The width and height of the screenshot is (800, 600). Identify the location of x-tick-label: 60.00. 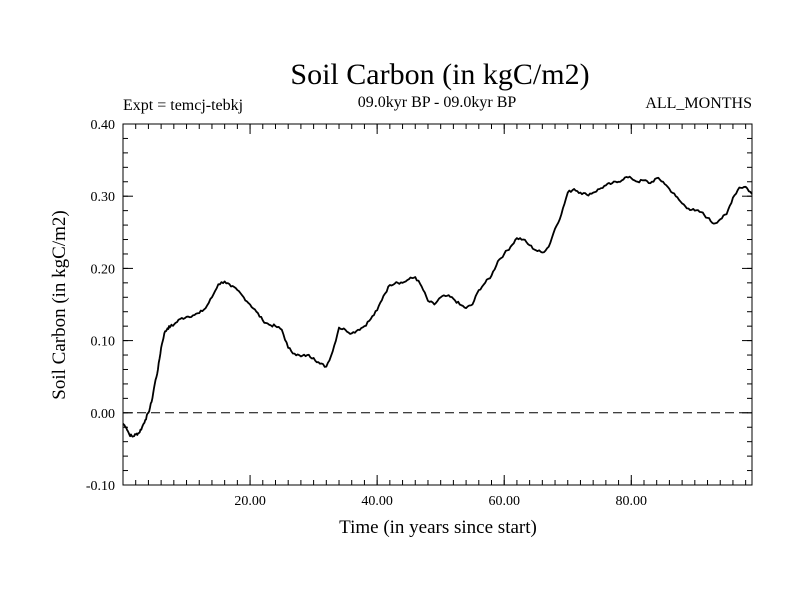
(504, 501).